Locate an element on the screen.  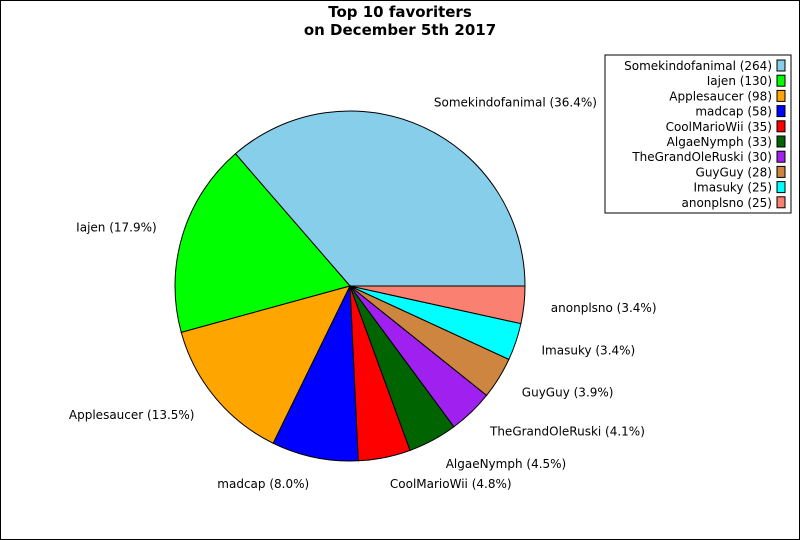
legend-label-algaenymph: AlgaeNymph (33) is located at coordinates (719, 142).